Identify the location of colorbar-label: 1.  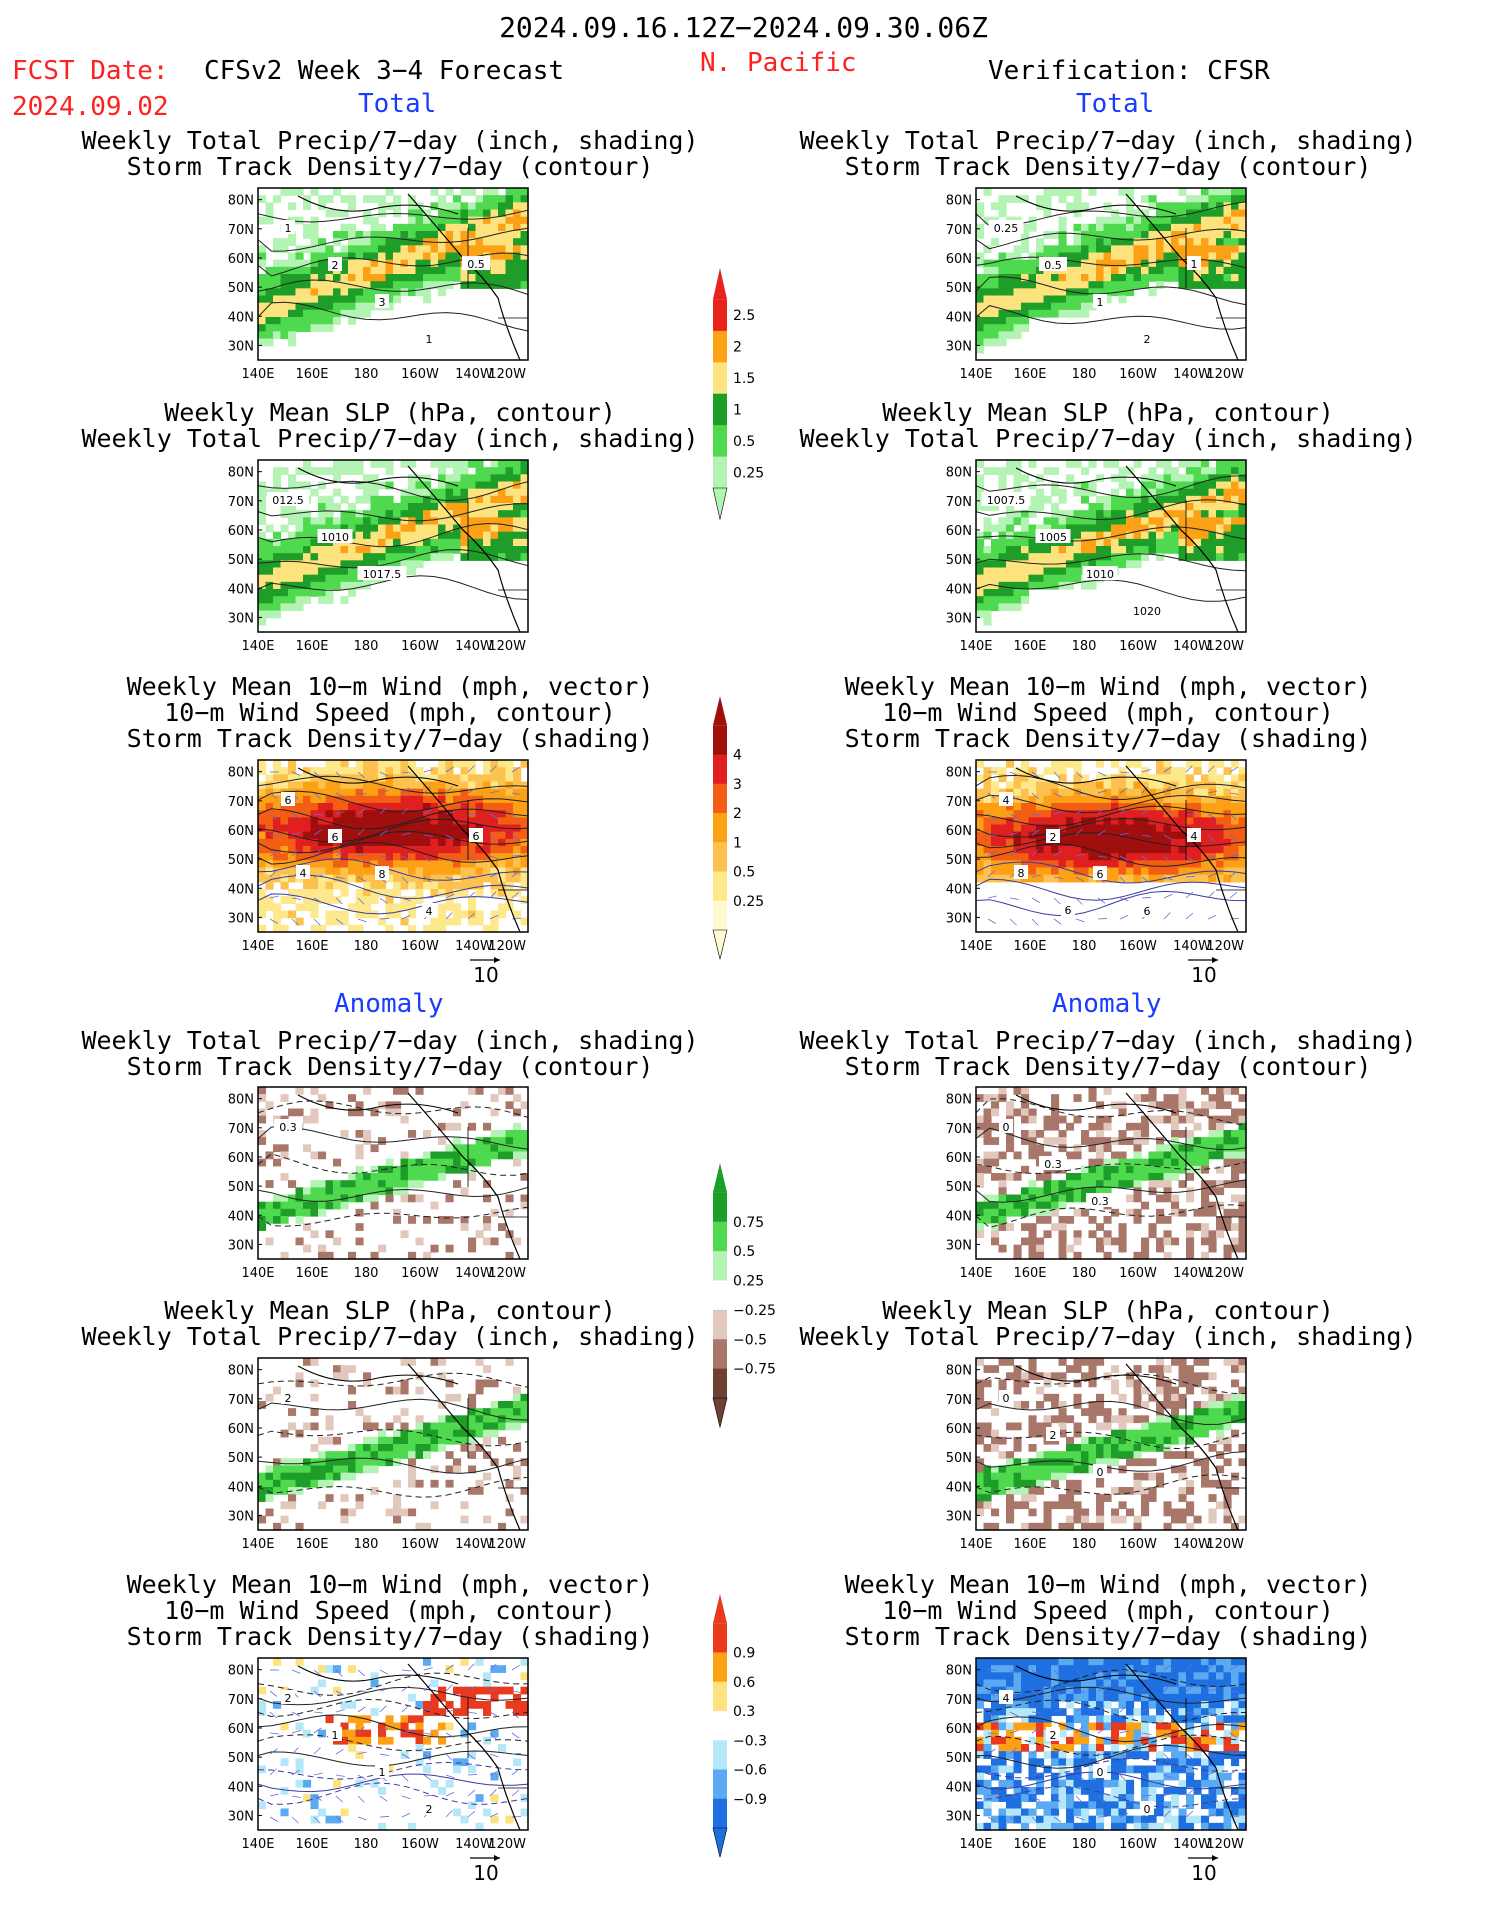
(737, 843).